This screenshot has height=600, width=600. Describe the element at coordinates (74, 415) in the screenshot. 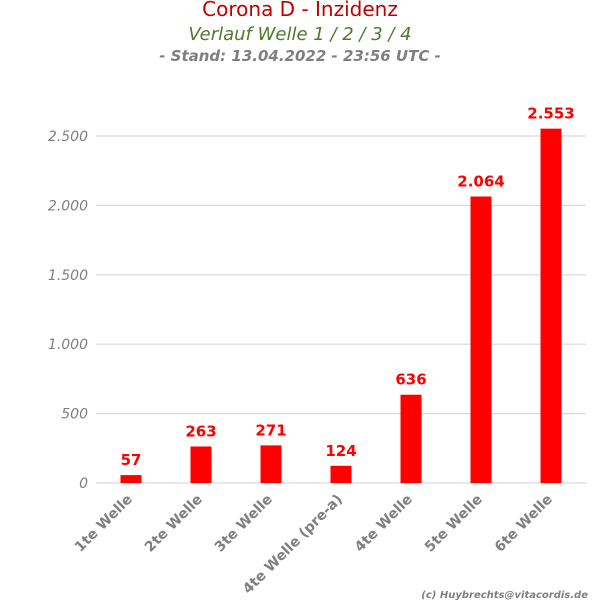

I see `y-tick-label: 500` at that location.